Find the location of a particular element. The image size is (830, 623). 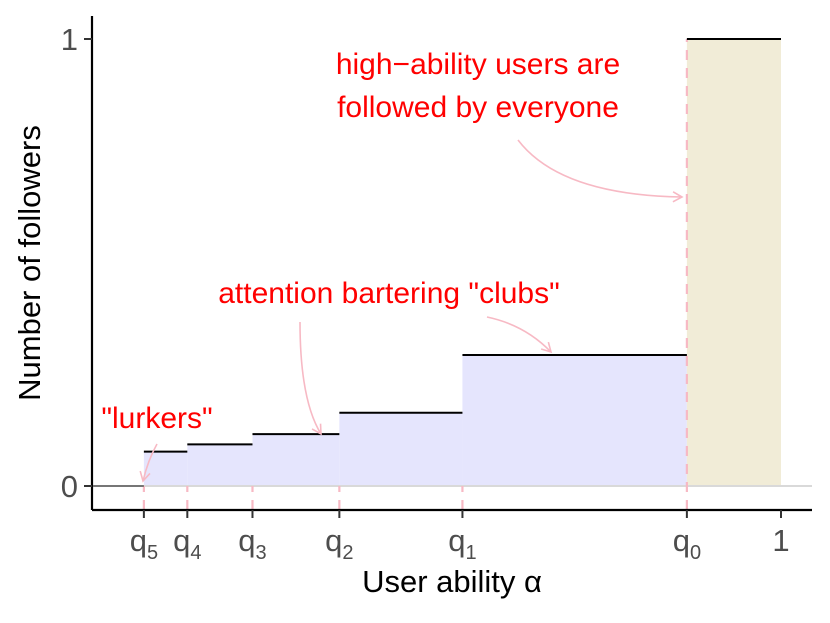

annotation-high-line-1: high−ability users are is located at coordinates (478, 64).